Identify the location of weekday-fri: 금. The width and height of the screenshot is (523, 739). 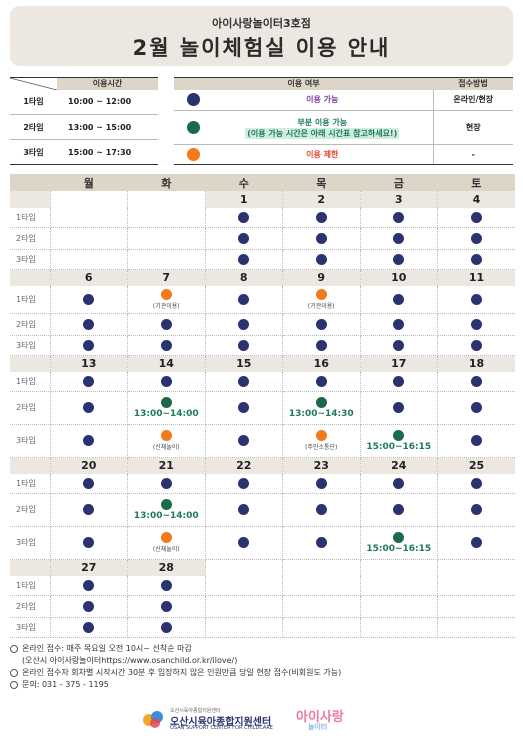
(399, 182).